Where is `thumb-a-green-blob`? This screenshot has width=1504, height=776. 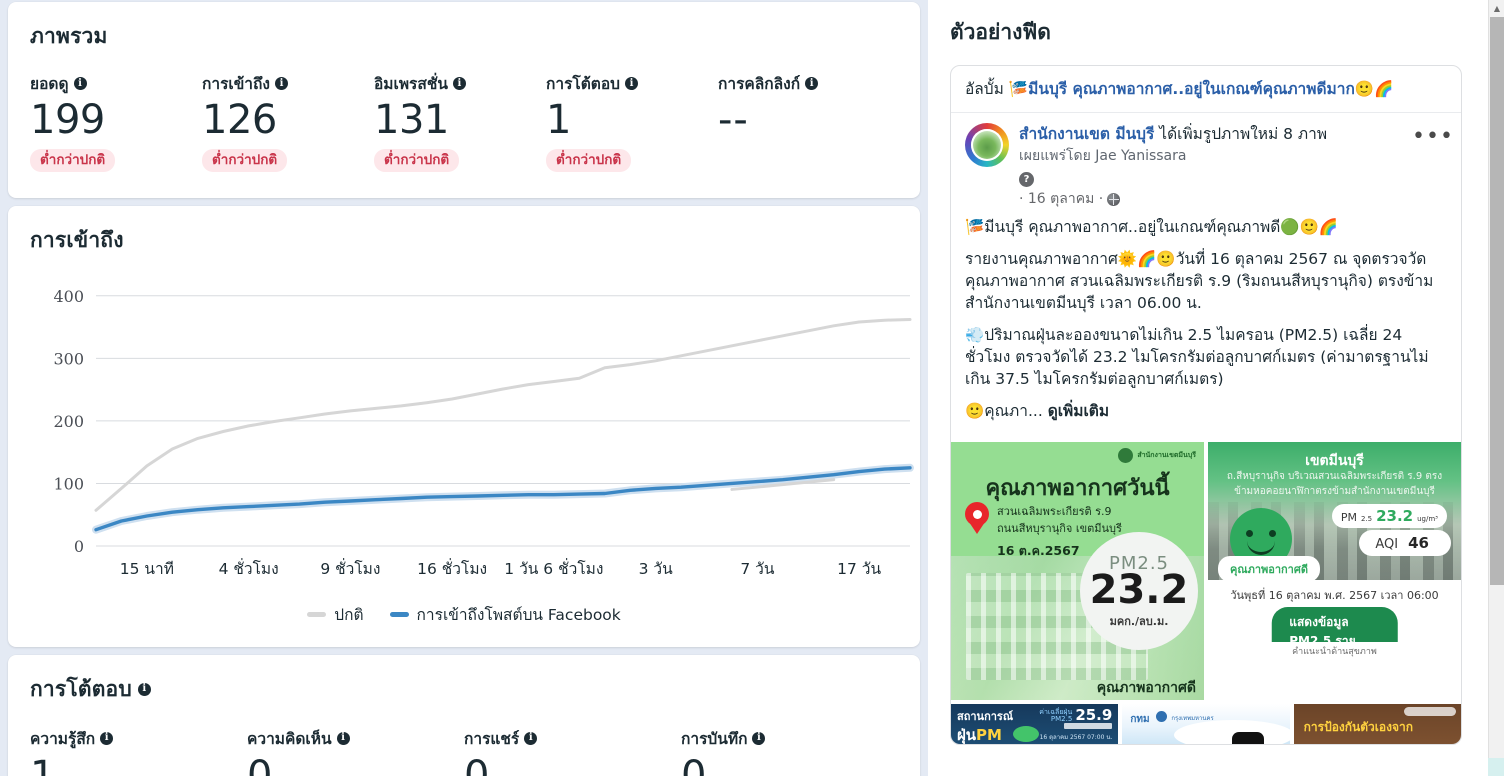 thumb-a-green-blob is located at coordinates (1026, 734).